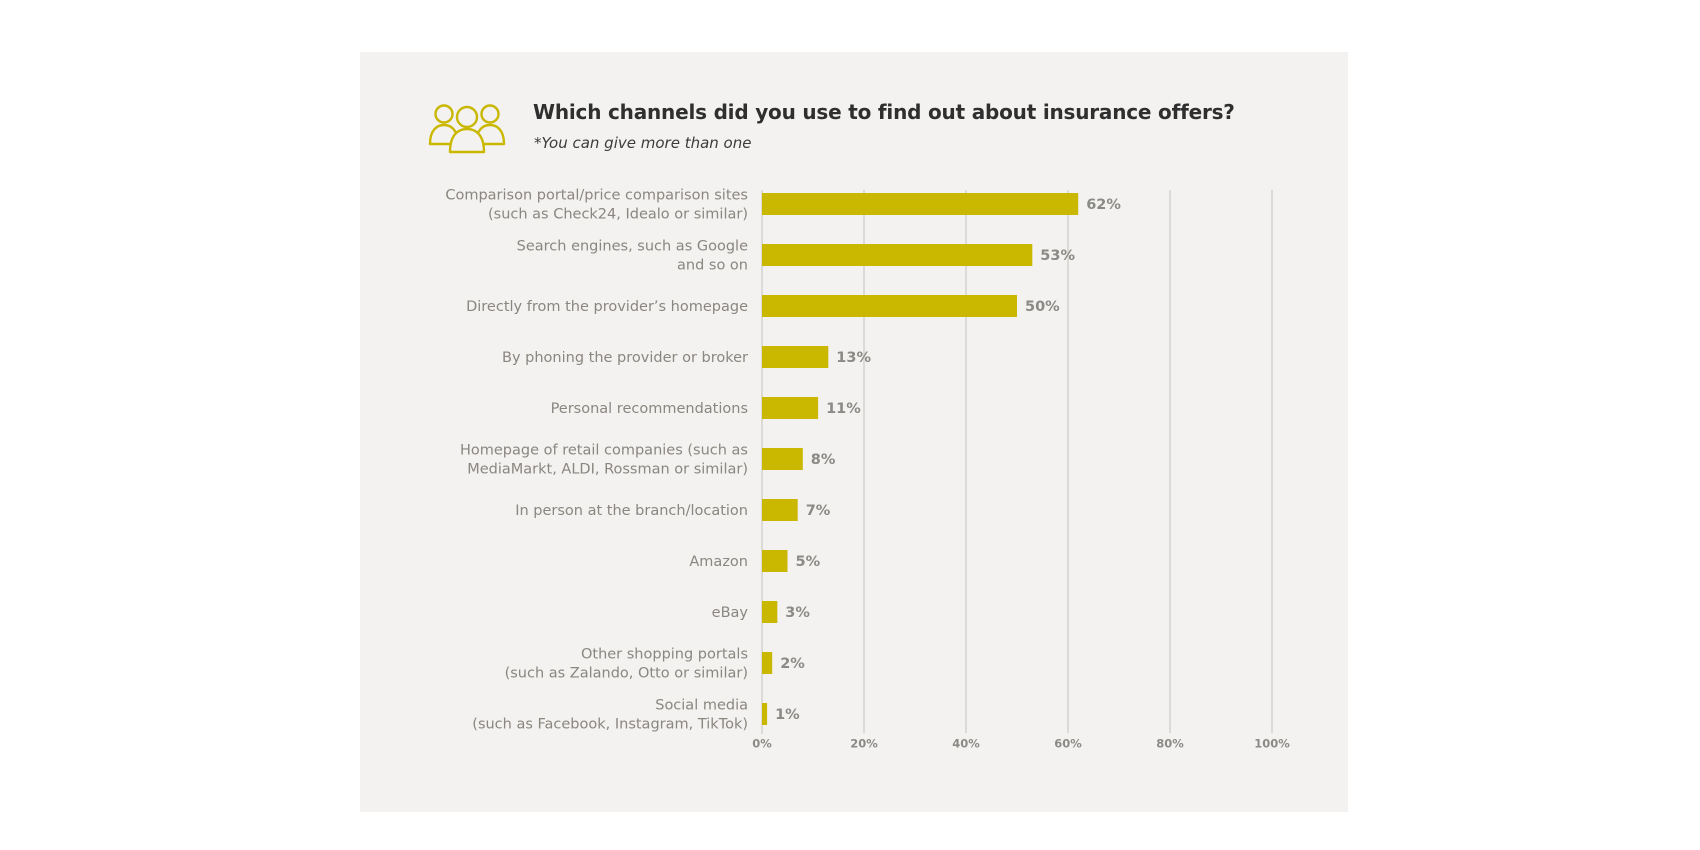  Describe the element at coordinates (618, 215) in the screenshot. I see `category-label: (such as Check24, Idealo or similar)` at that location.